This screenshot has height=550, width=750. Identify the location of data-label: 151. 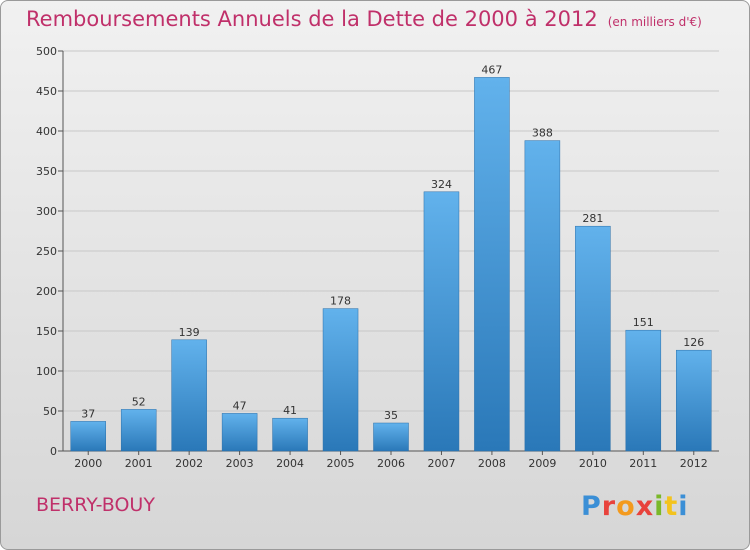
(643, 322).